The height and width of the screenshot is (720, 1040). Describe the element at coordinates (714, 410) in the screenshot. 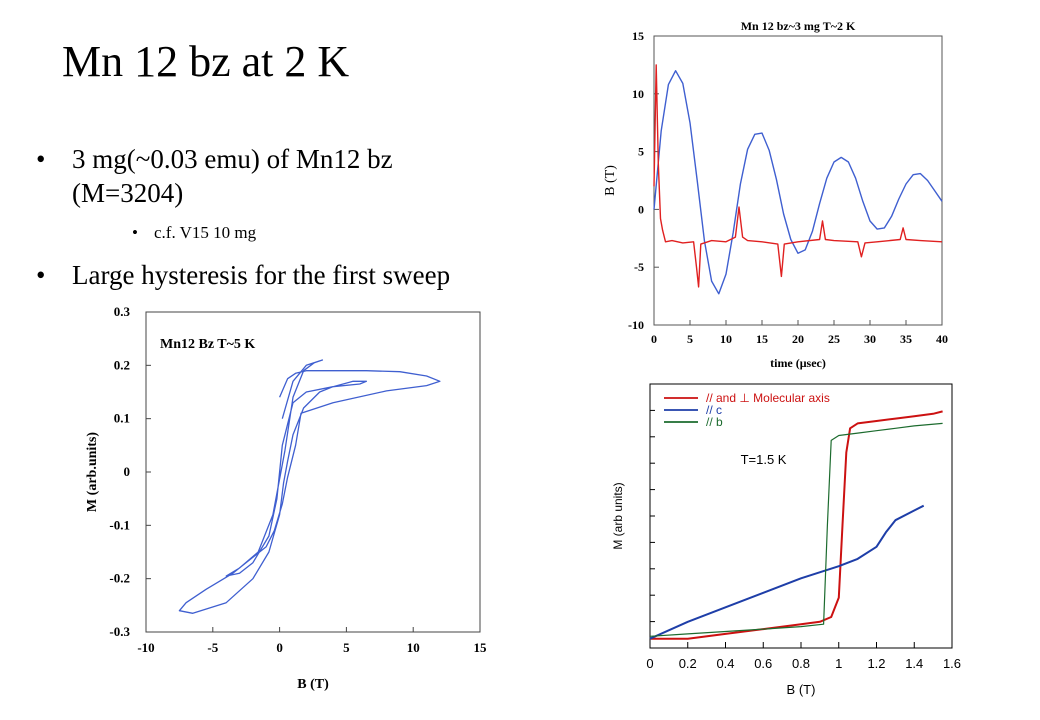

I see `legend-label: // c` at that location.